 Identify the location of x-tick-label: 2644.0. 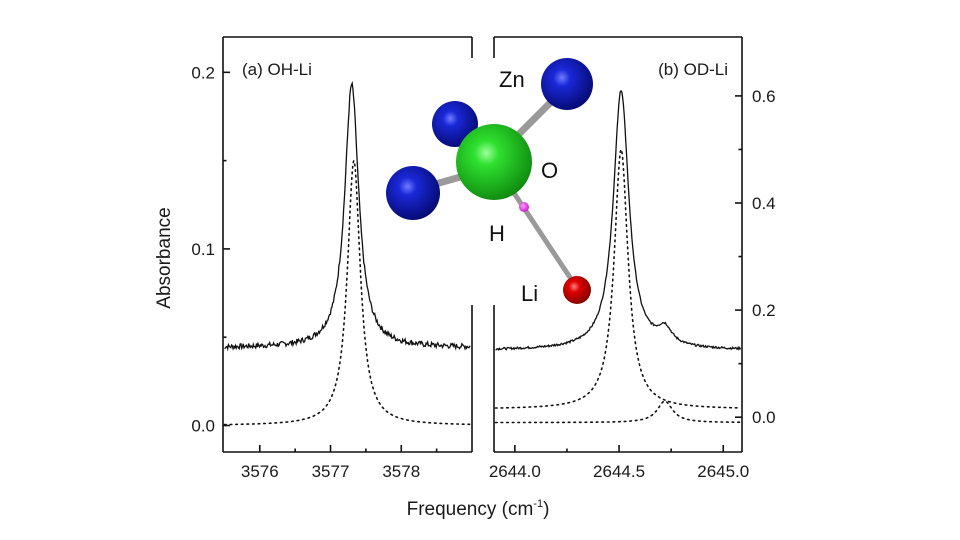
(515, 471).